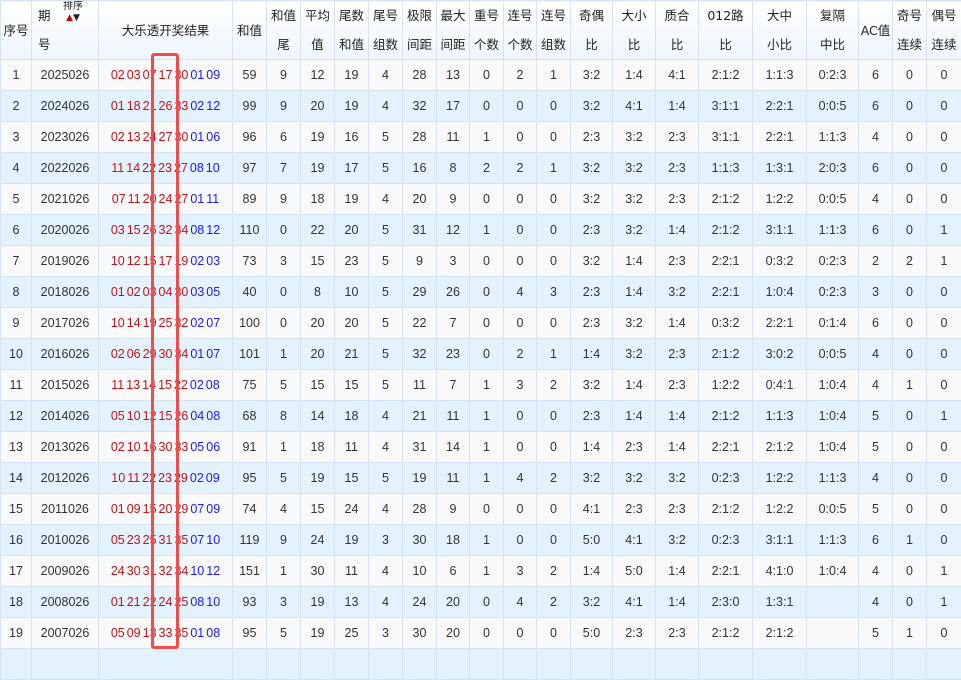 This screenshot has width=961, height=680. What do you see at coordinates (318, 30) in the screenshot?
I see `header-stat-1: 平均值` at bounding box center [318, 30].